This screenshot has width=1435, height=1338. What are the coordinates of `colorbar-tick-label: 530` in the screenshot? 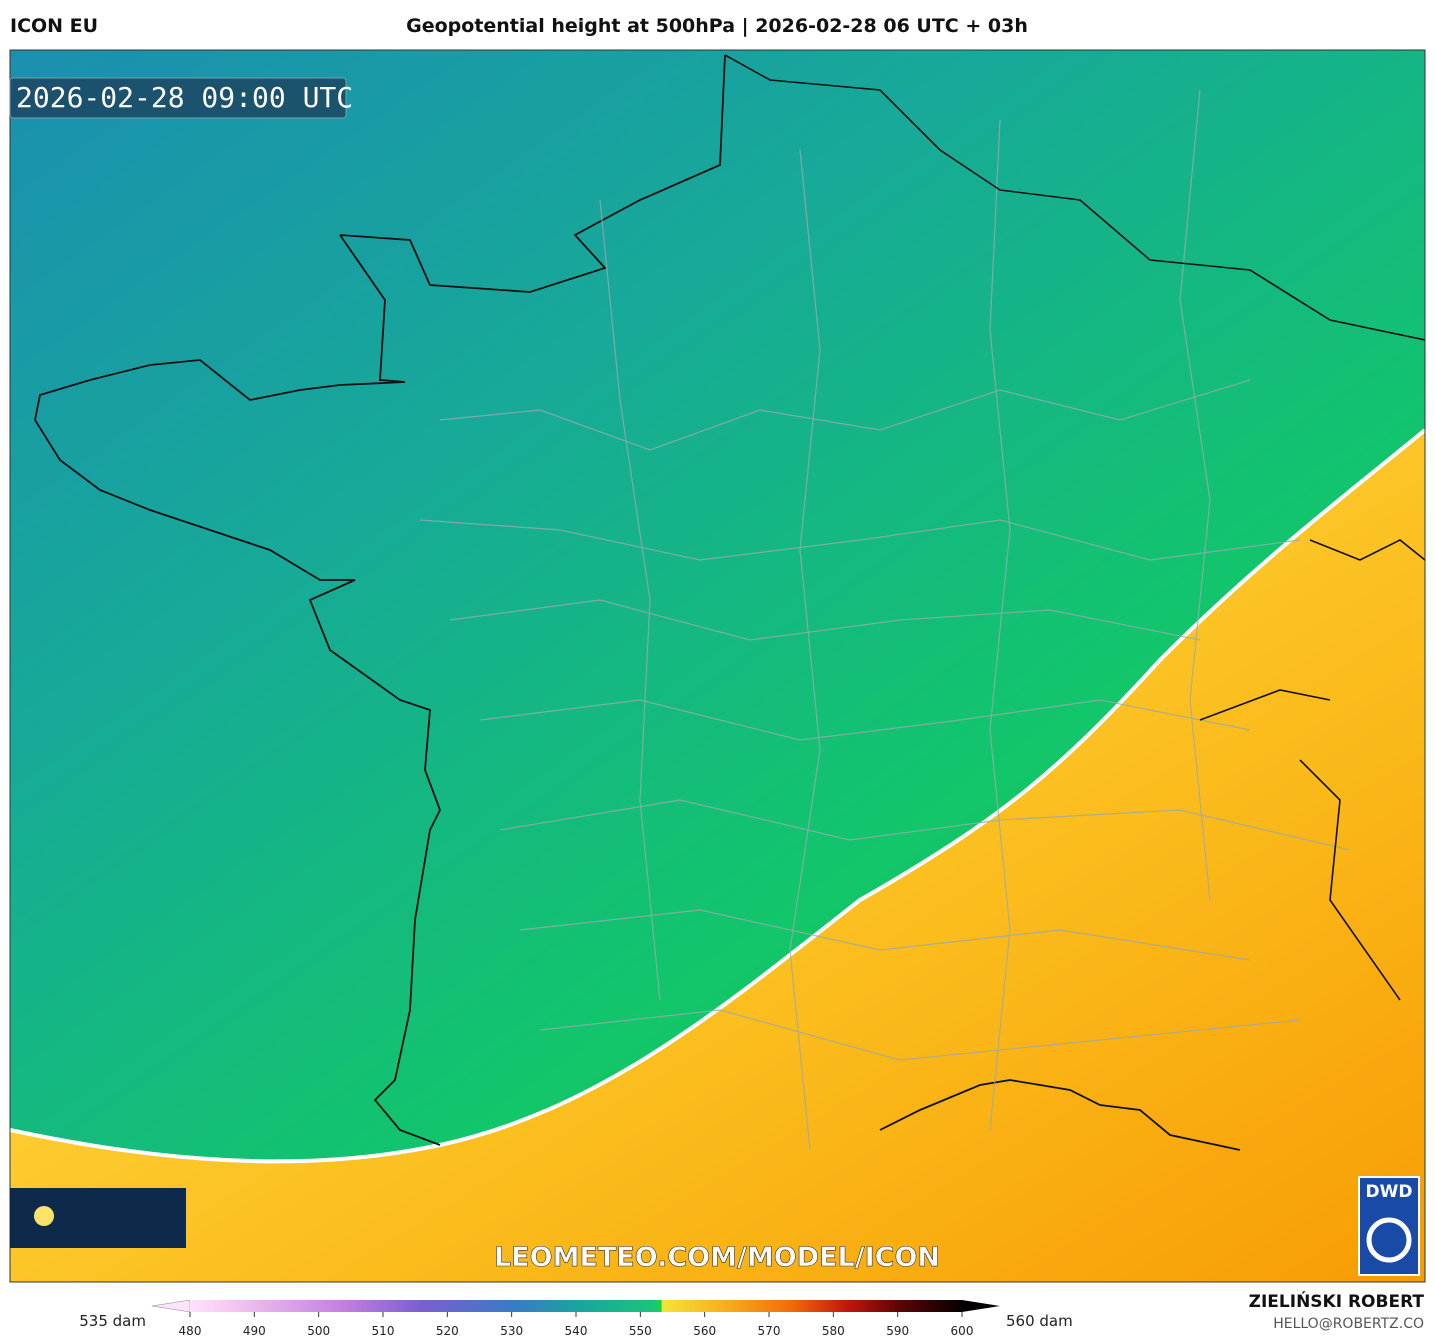 It's located at (511, 1331).